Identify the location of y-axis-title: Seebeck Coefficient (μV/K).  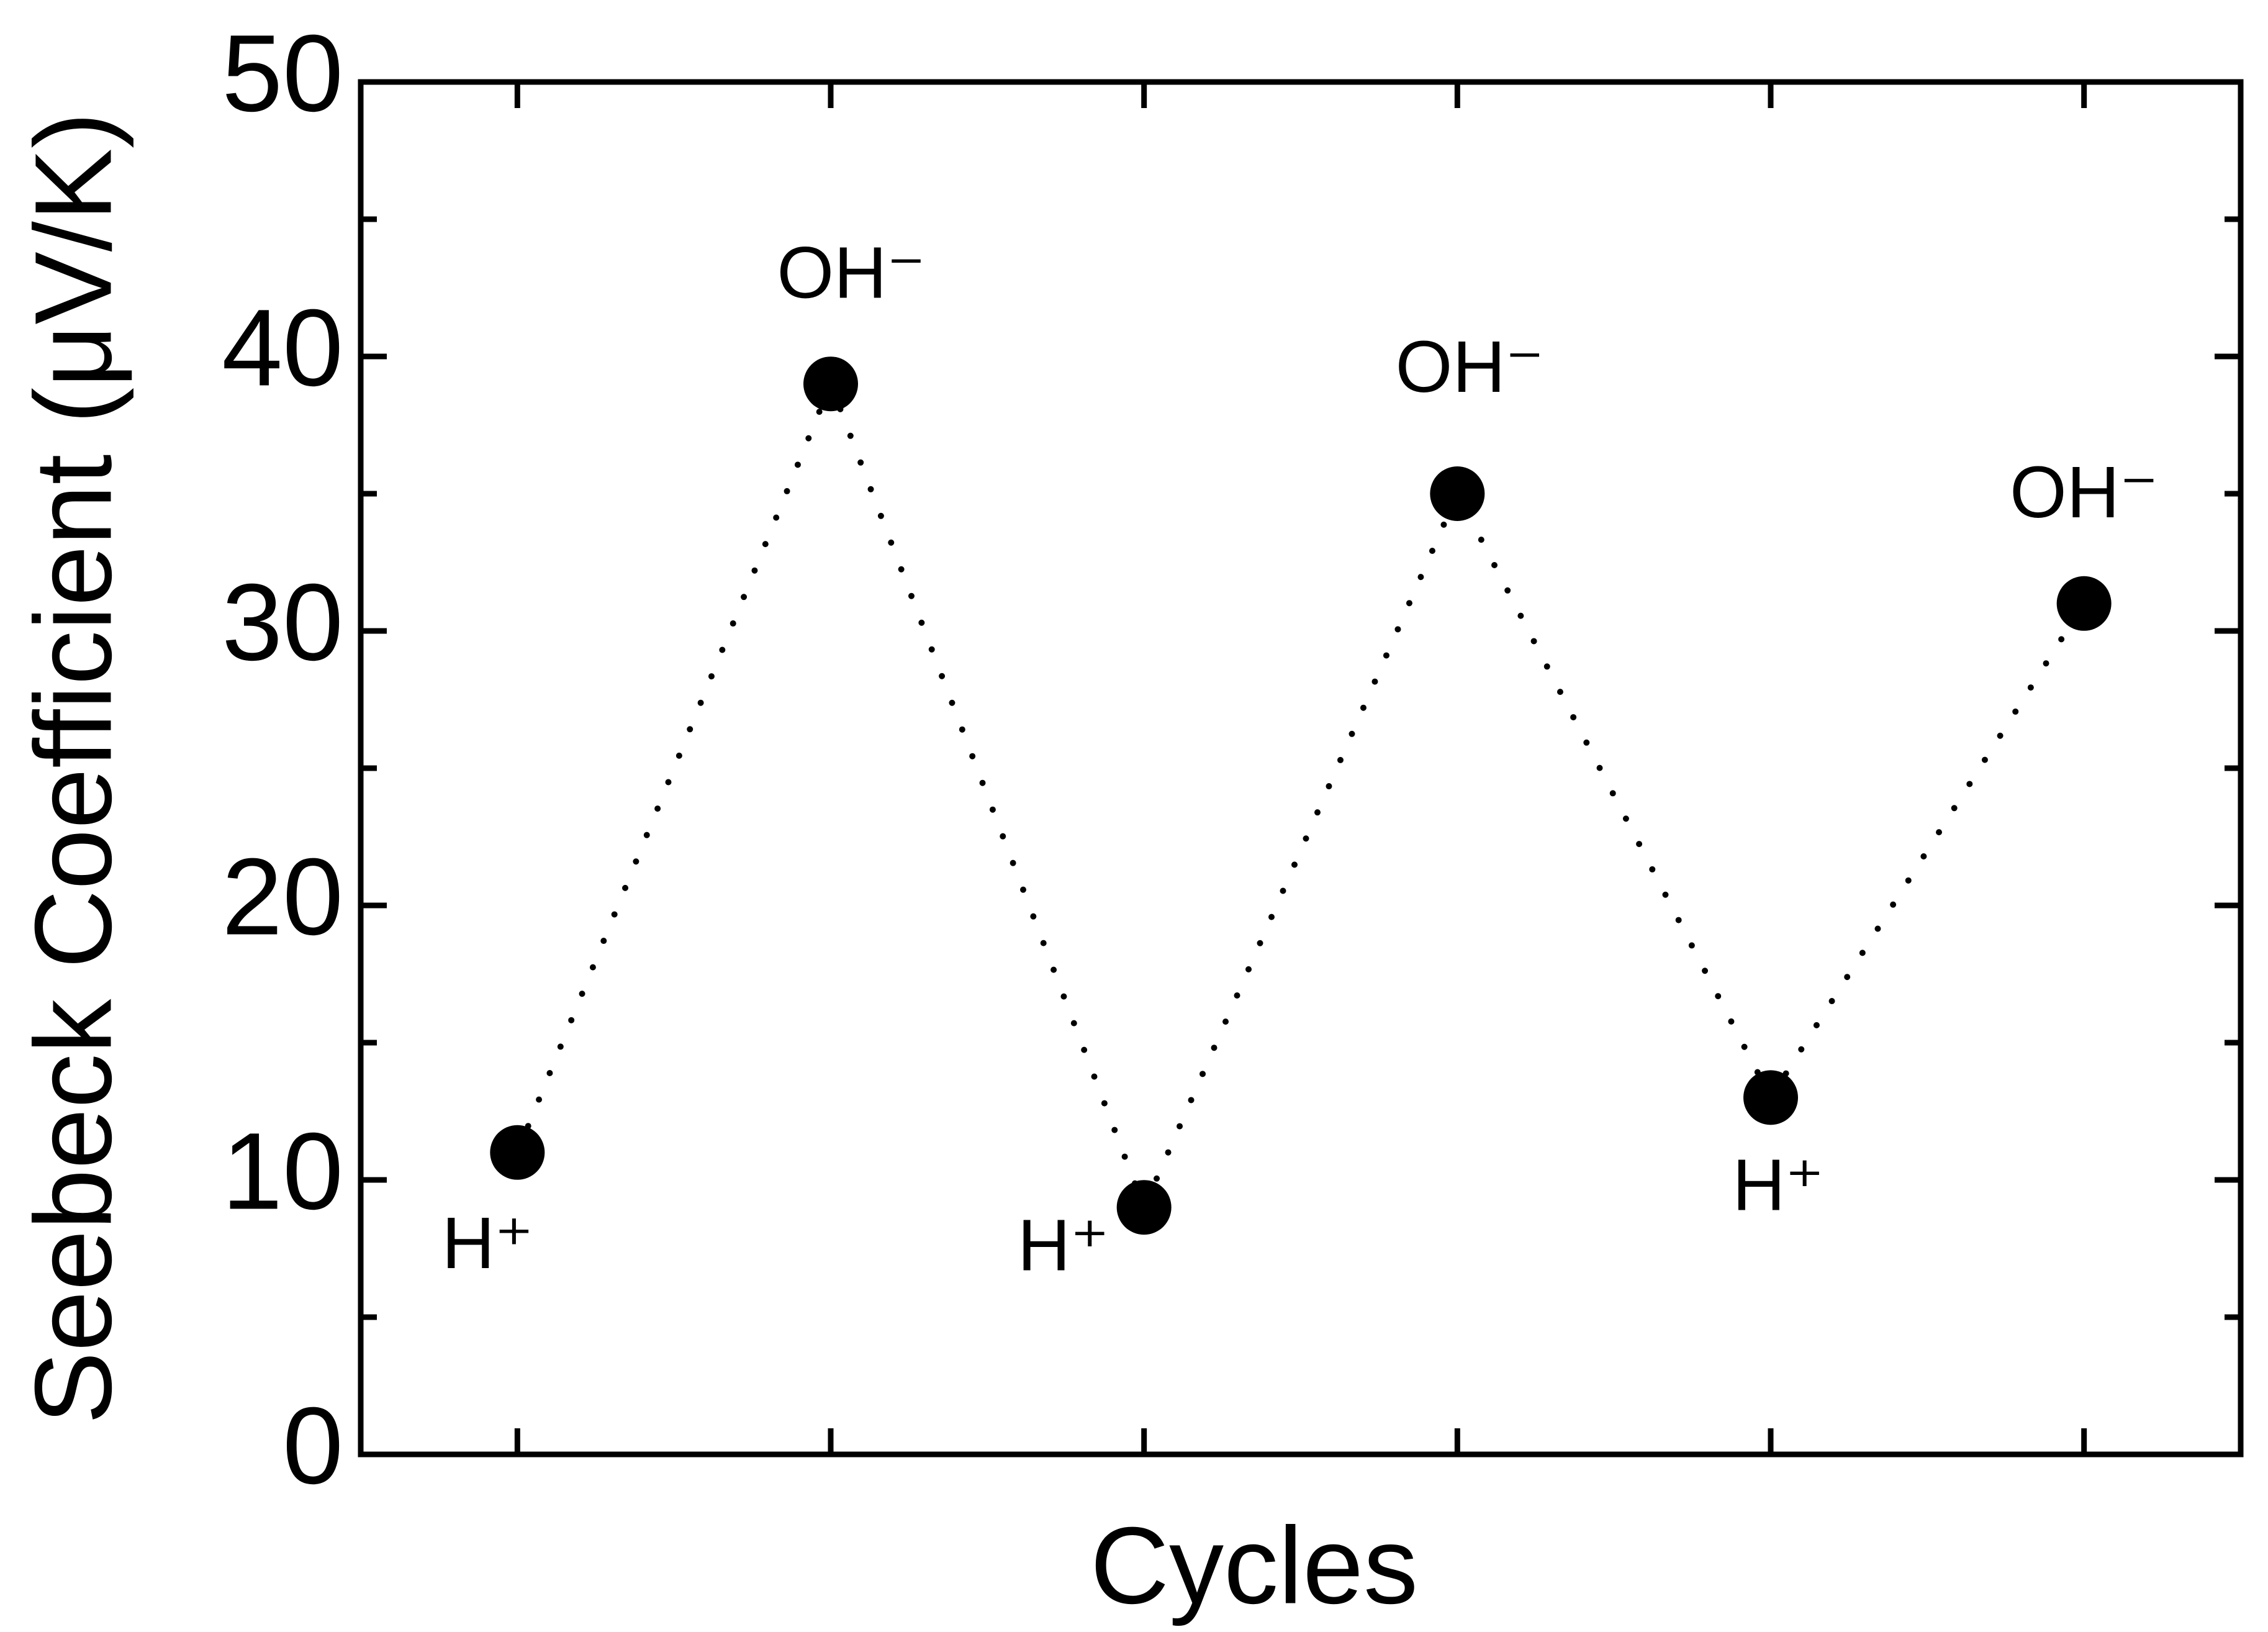
(73, 768).